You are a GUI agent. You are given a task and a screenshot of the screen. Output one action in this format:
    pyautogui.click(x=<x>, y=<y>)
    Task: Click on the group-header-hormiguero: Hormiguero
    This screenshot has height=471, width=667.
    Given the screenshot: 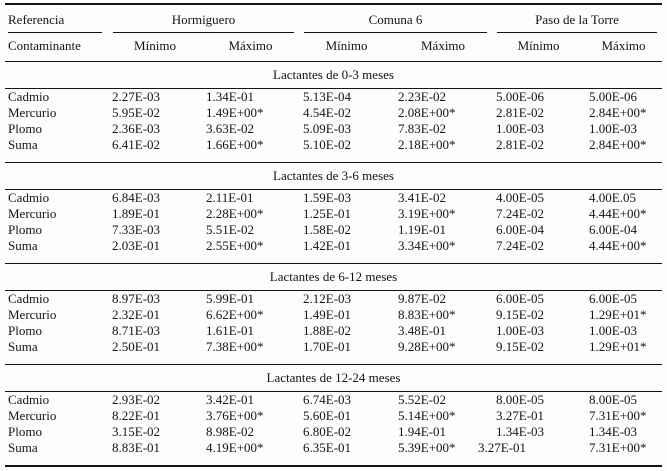 What is the action you would take?
    pyautogui.click(x=203, y=18)
    